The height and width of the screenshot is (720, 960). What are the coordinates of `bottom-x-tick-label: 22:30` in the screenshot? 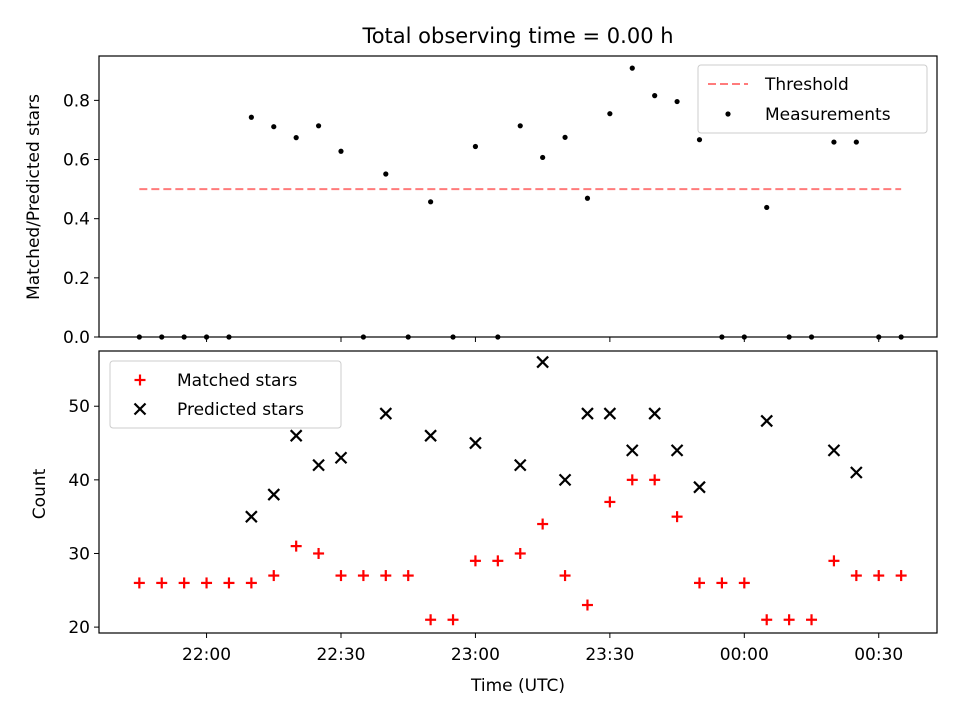 It's located at (340, 655).